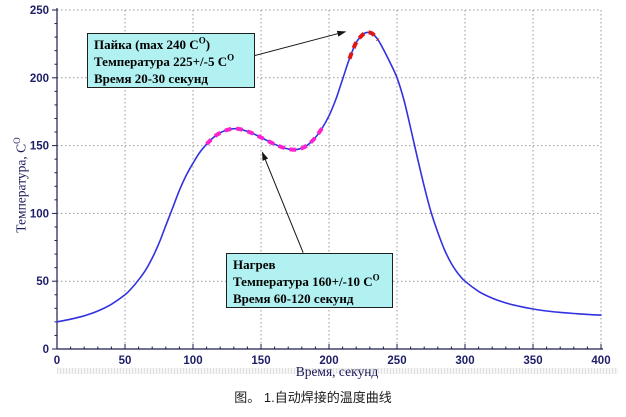  Describe the element at coordinates (17, 140) in the screenshot. I see `y-axis-label-sup: O` at that location.